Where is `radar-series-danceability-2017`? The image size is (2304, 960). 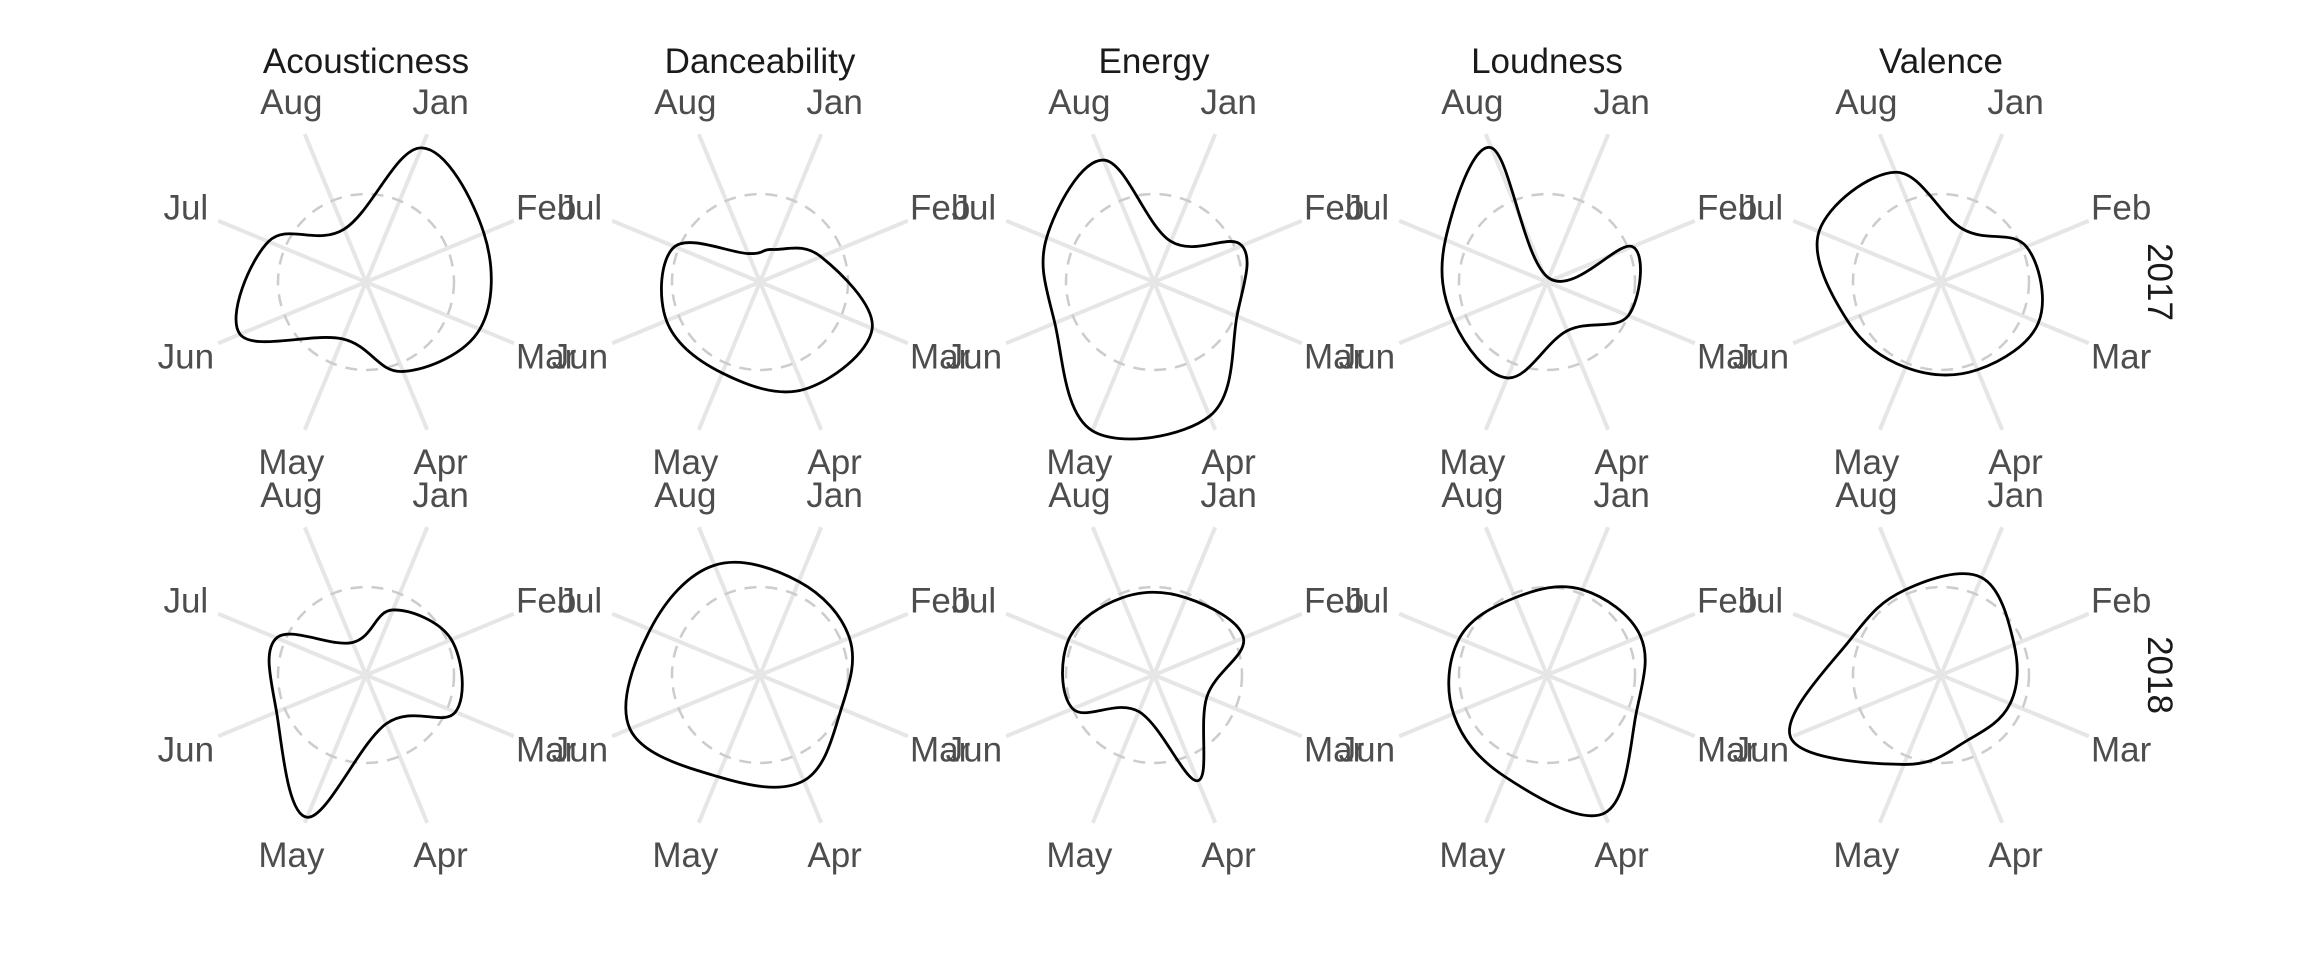
radar-series-danceability-2017 is located at coordinates (767, 317).